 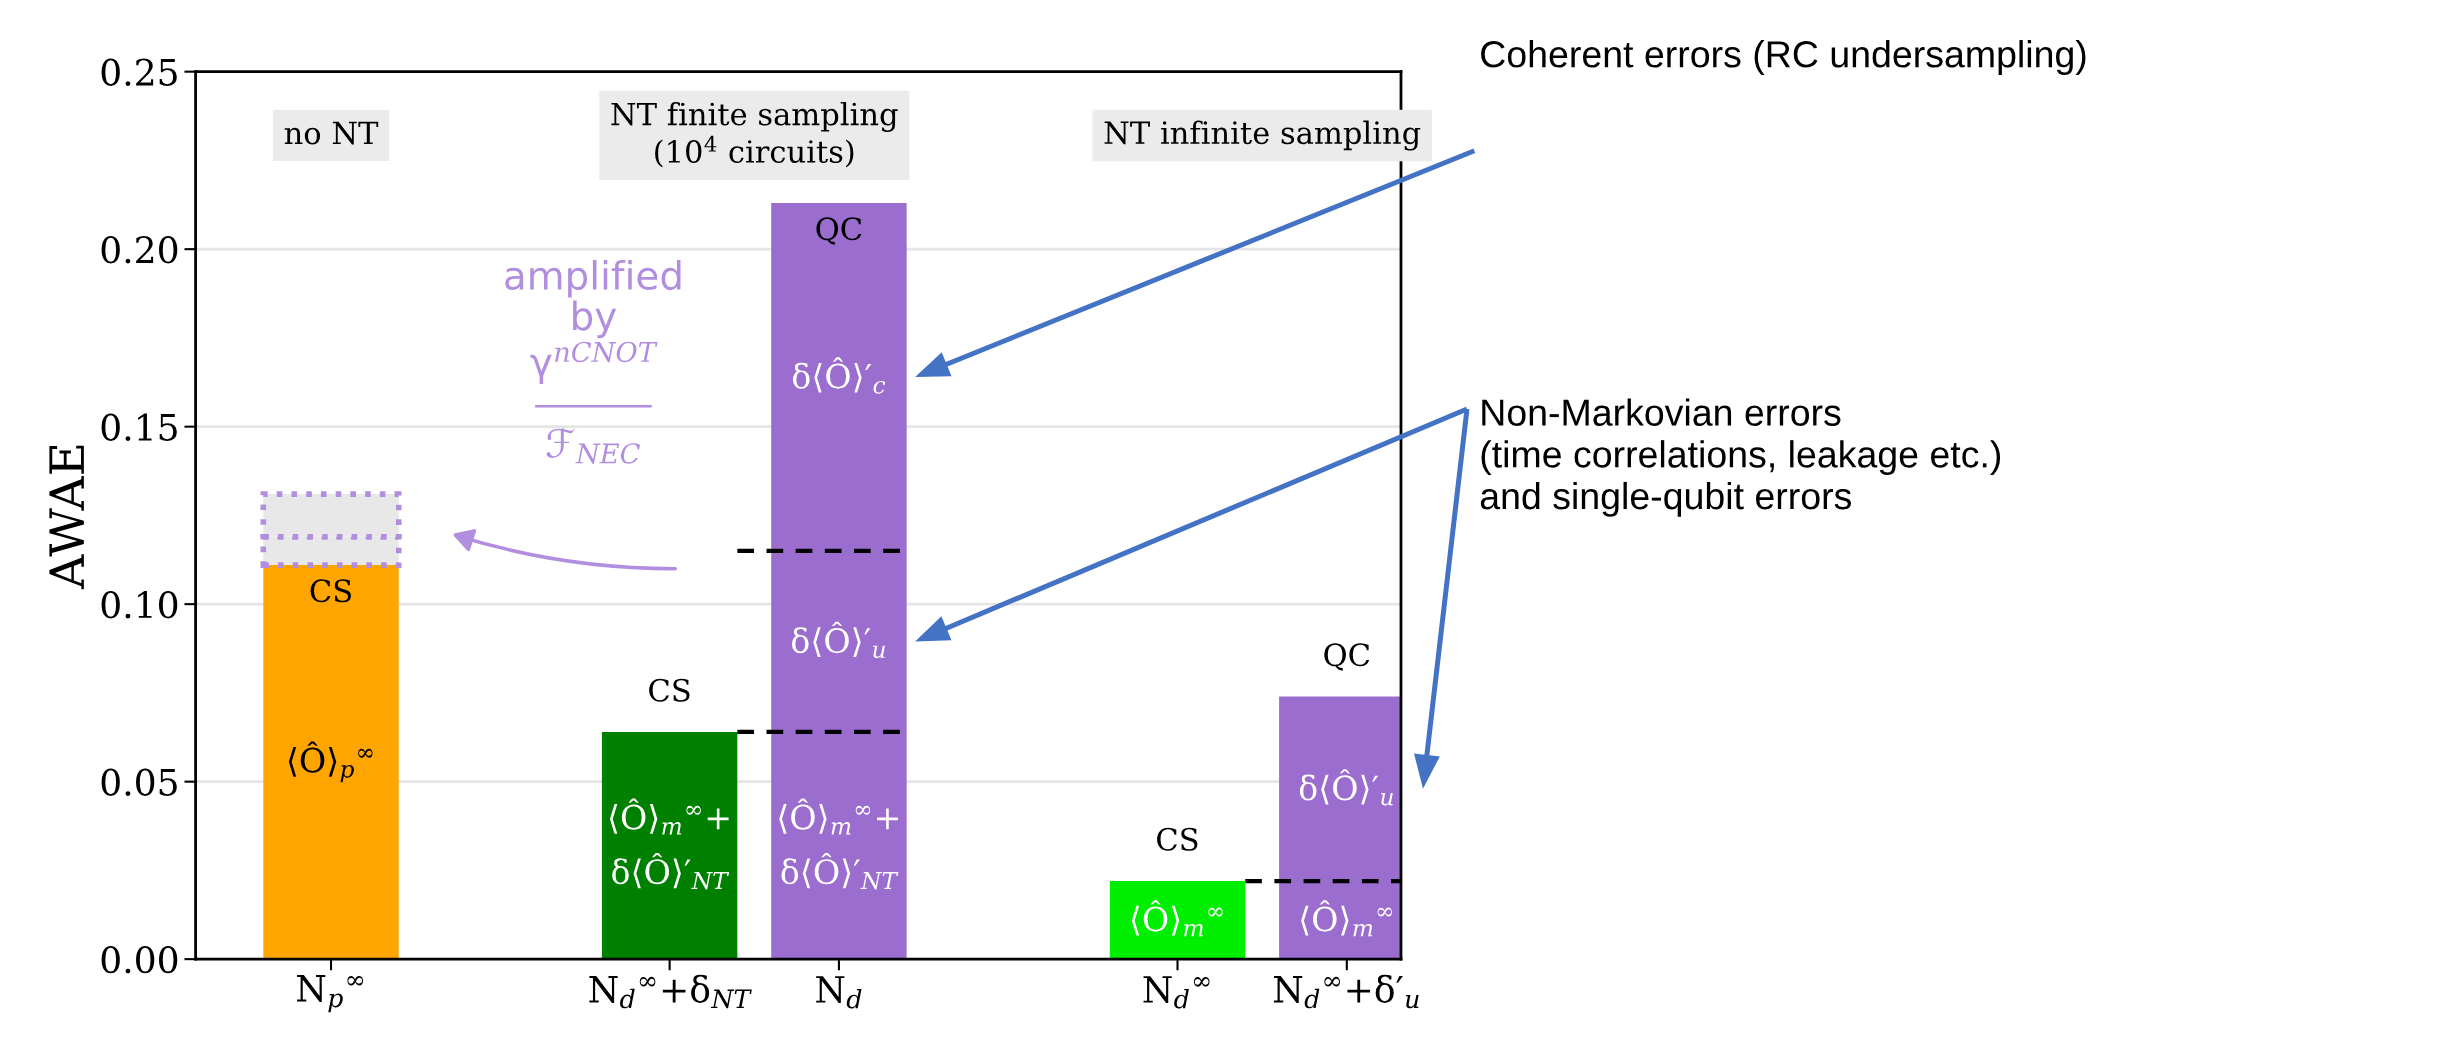 I want to click on x-tick-label: N$_{d}$, so click(x=839, y=992).